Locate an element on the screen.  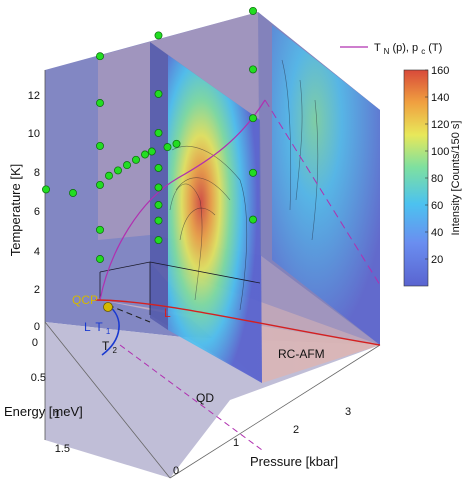
legend-t: T is located at coordinates (377, 48).